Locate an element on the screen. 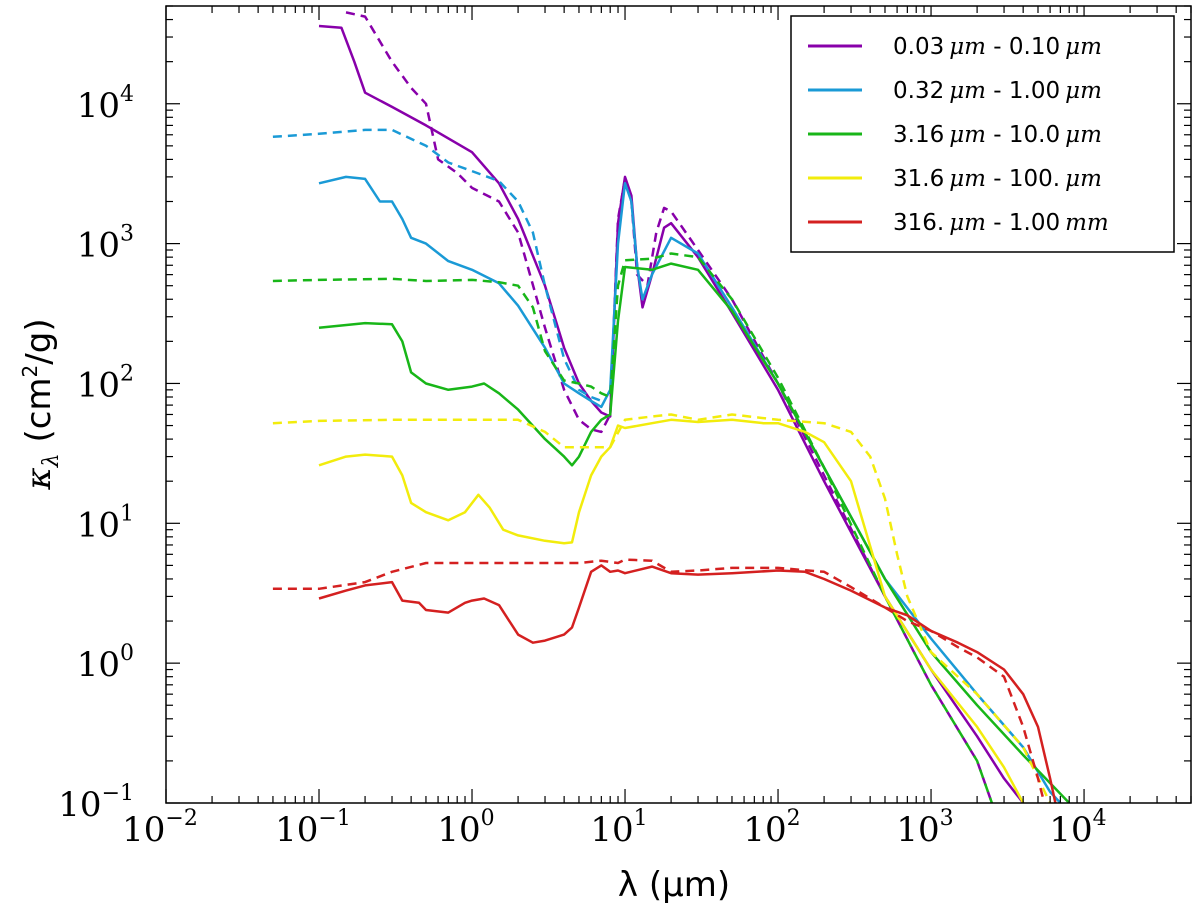 Image resolution: width=1200 pixels, height=904 pixels. legend-label-1: 0.03 μm - 0.10 μm is located at coordinates (997, 47).